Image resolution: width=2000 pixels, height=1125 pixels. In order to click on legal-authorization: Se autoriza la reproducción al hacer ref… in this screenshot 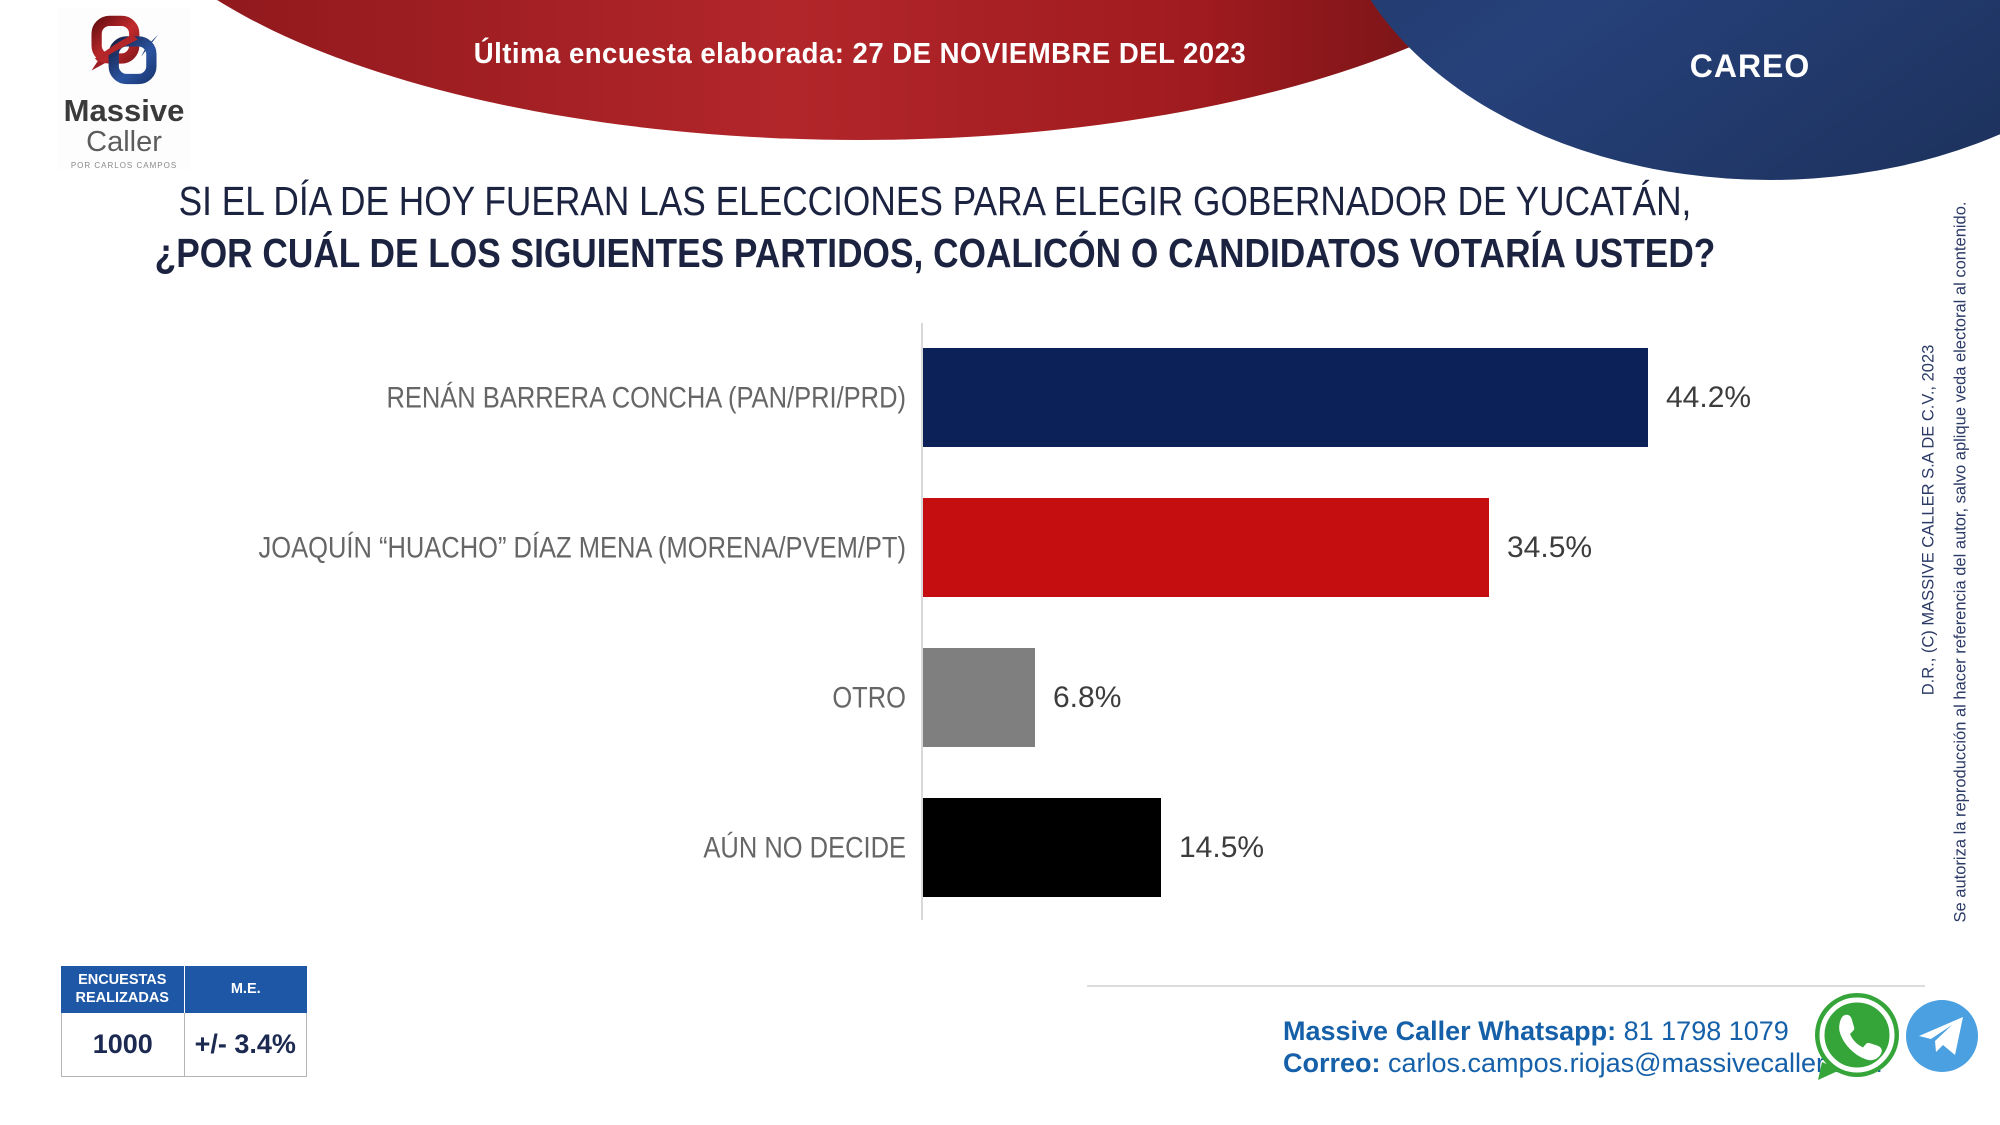, I will do `click(1960, 562)`.